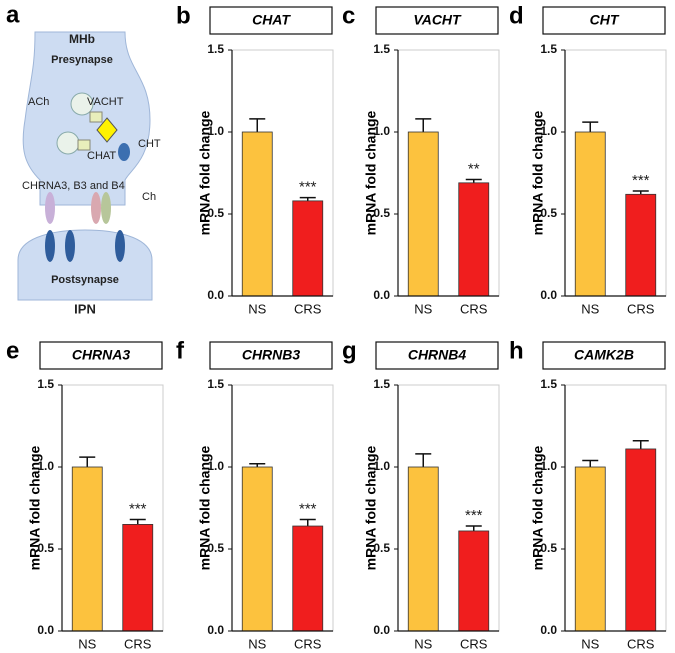  What do you see at coordinates (516, 15) in the screenshot?
I see `panel-letter: d` at bounding box center [516, 15].